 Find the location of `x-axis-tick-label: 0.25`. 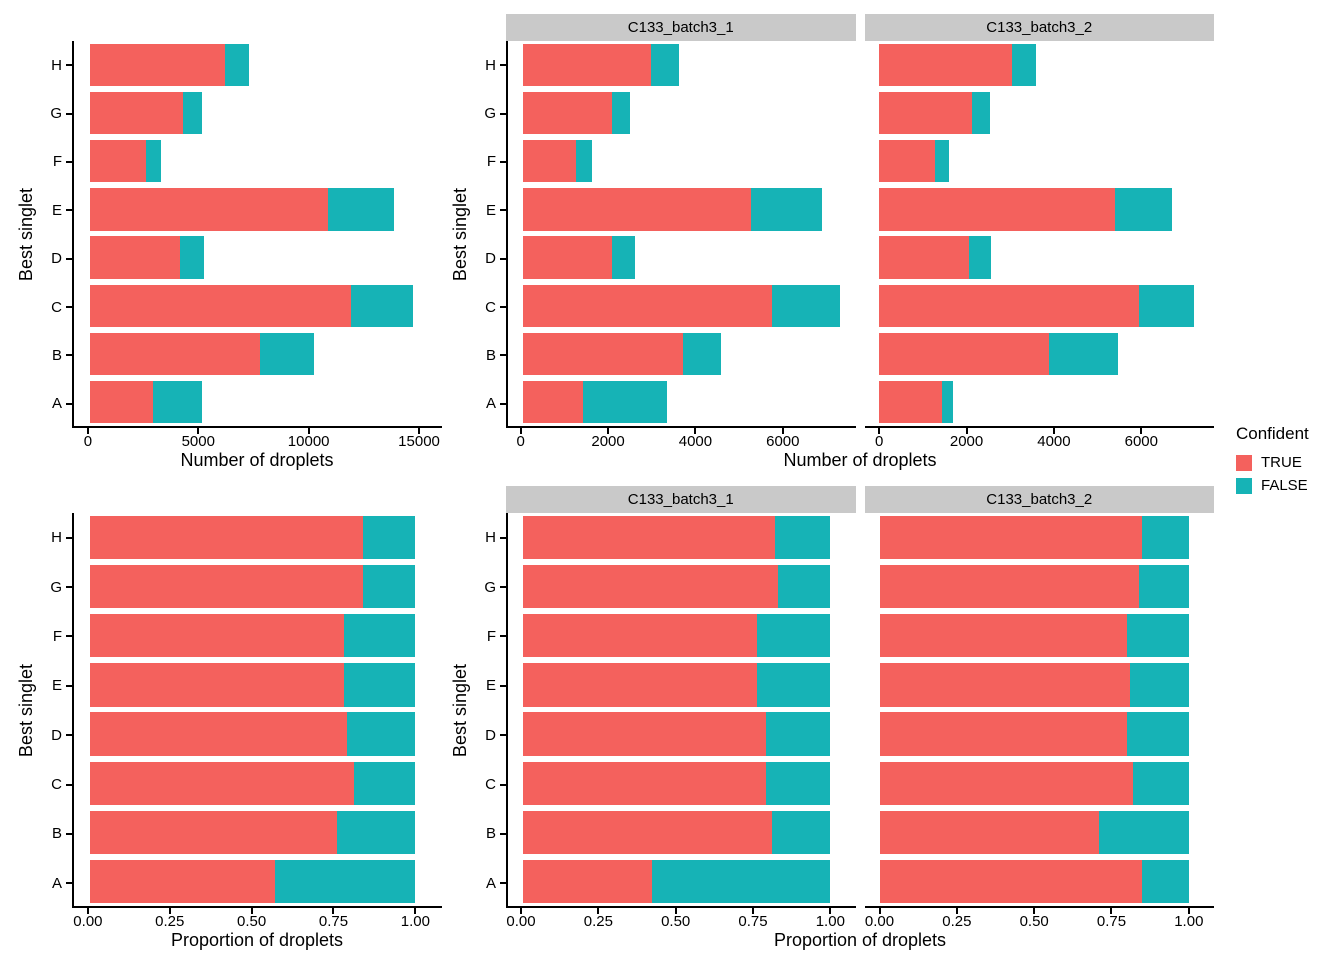

x-axis-tick-label: 0.25 is located at coordinates (598, 921).